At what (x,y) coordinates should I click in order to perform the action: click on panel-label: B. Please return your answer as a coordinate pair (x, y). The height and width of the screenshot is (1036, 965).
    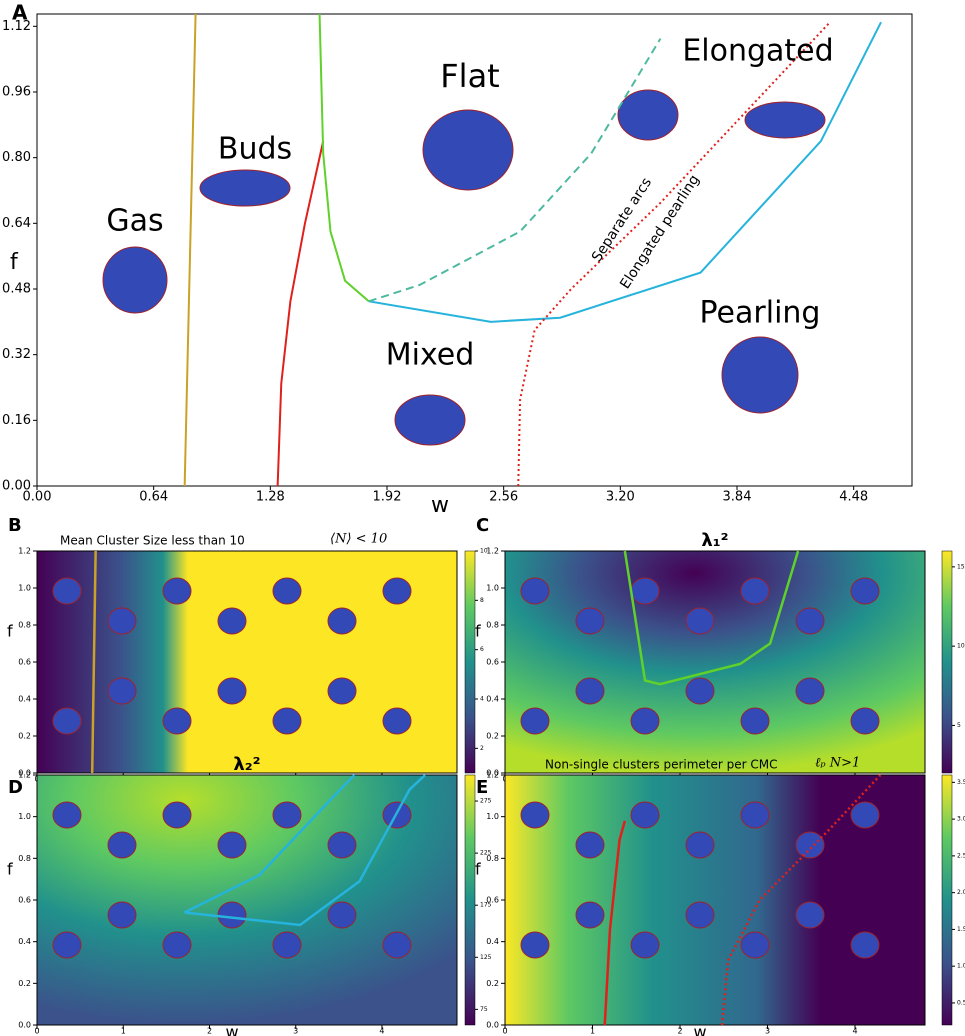
    Looking at the image, I should click on (15, 525).